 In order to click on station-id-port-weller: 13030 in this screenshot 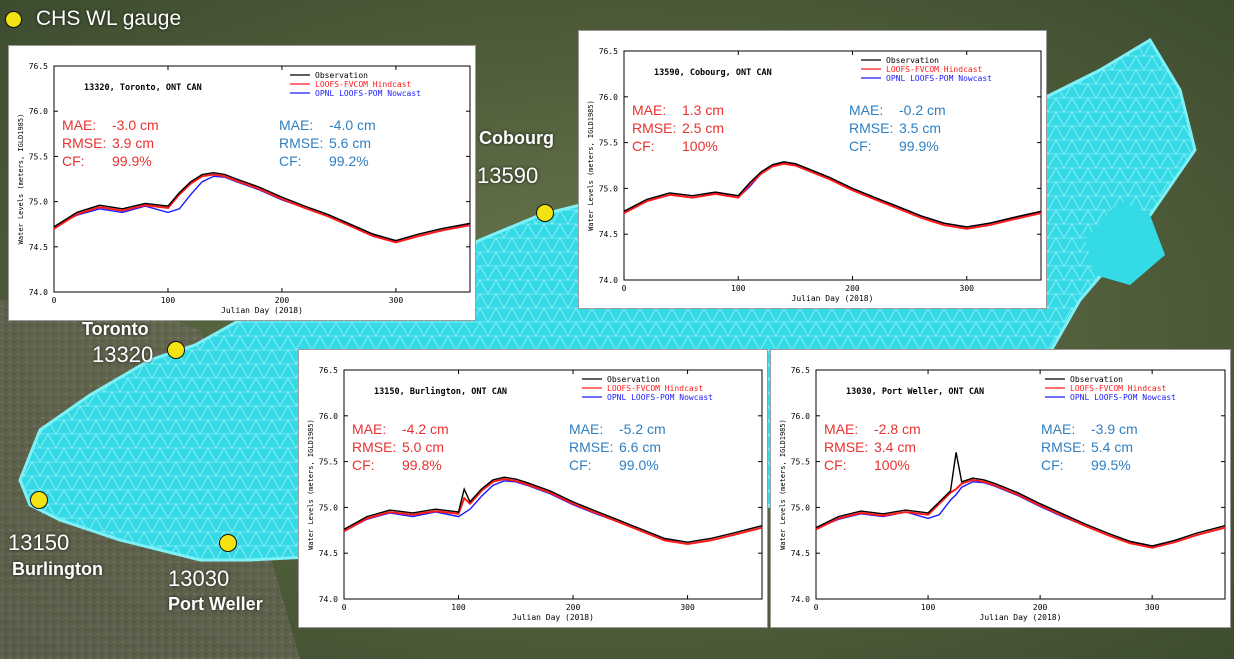, I will do `click(199, 578)`.